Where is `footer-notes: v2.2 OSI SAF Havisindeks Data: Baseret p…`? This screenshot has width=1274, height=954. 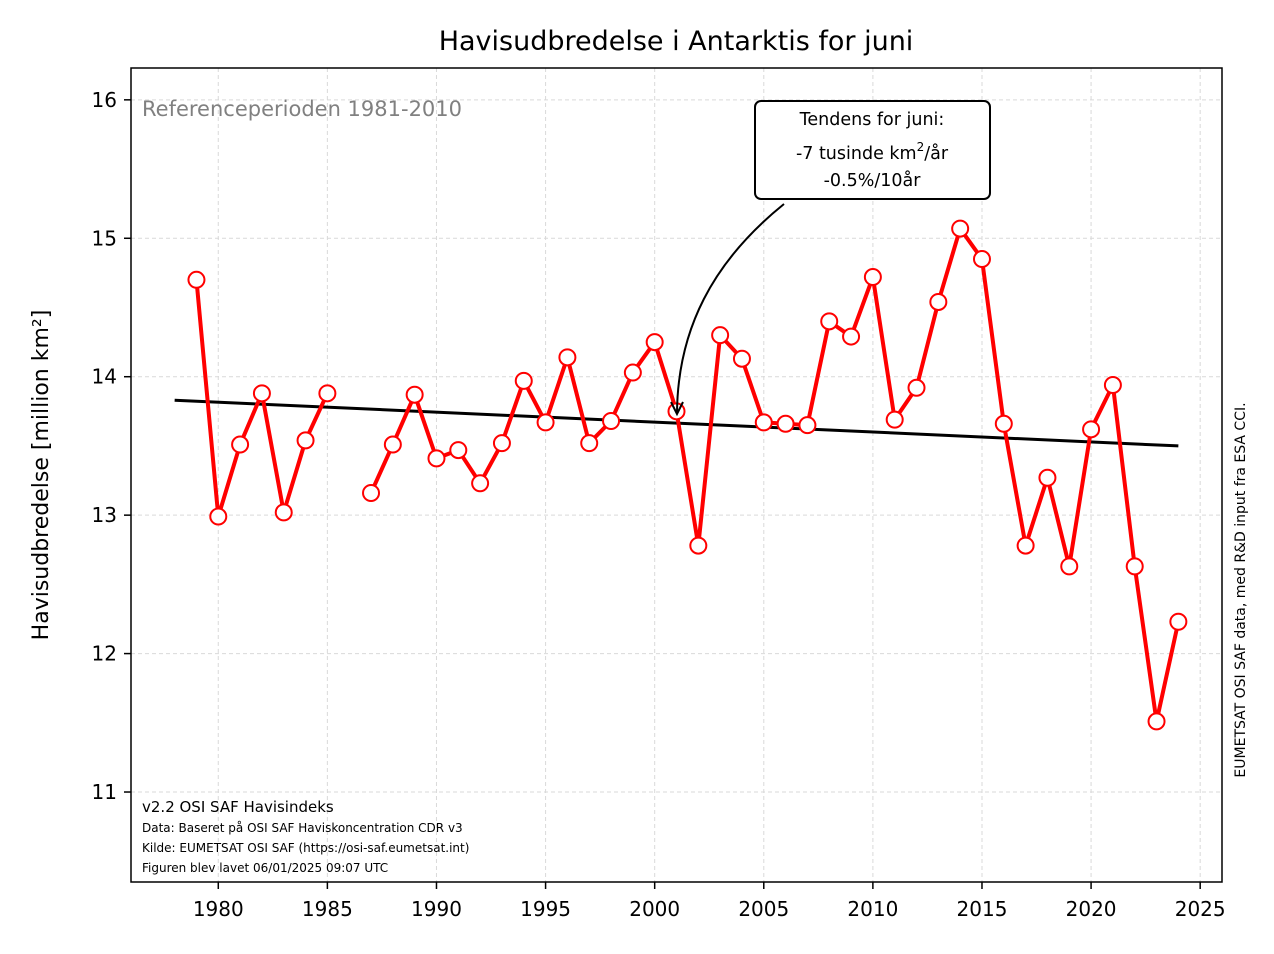
footer-notes: v2.2 OSI SAF Havisindeks Data: Baseret p… is located at coordinates (305, 836).